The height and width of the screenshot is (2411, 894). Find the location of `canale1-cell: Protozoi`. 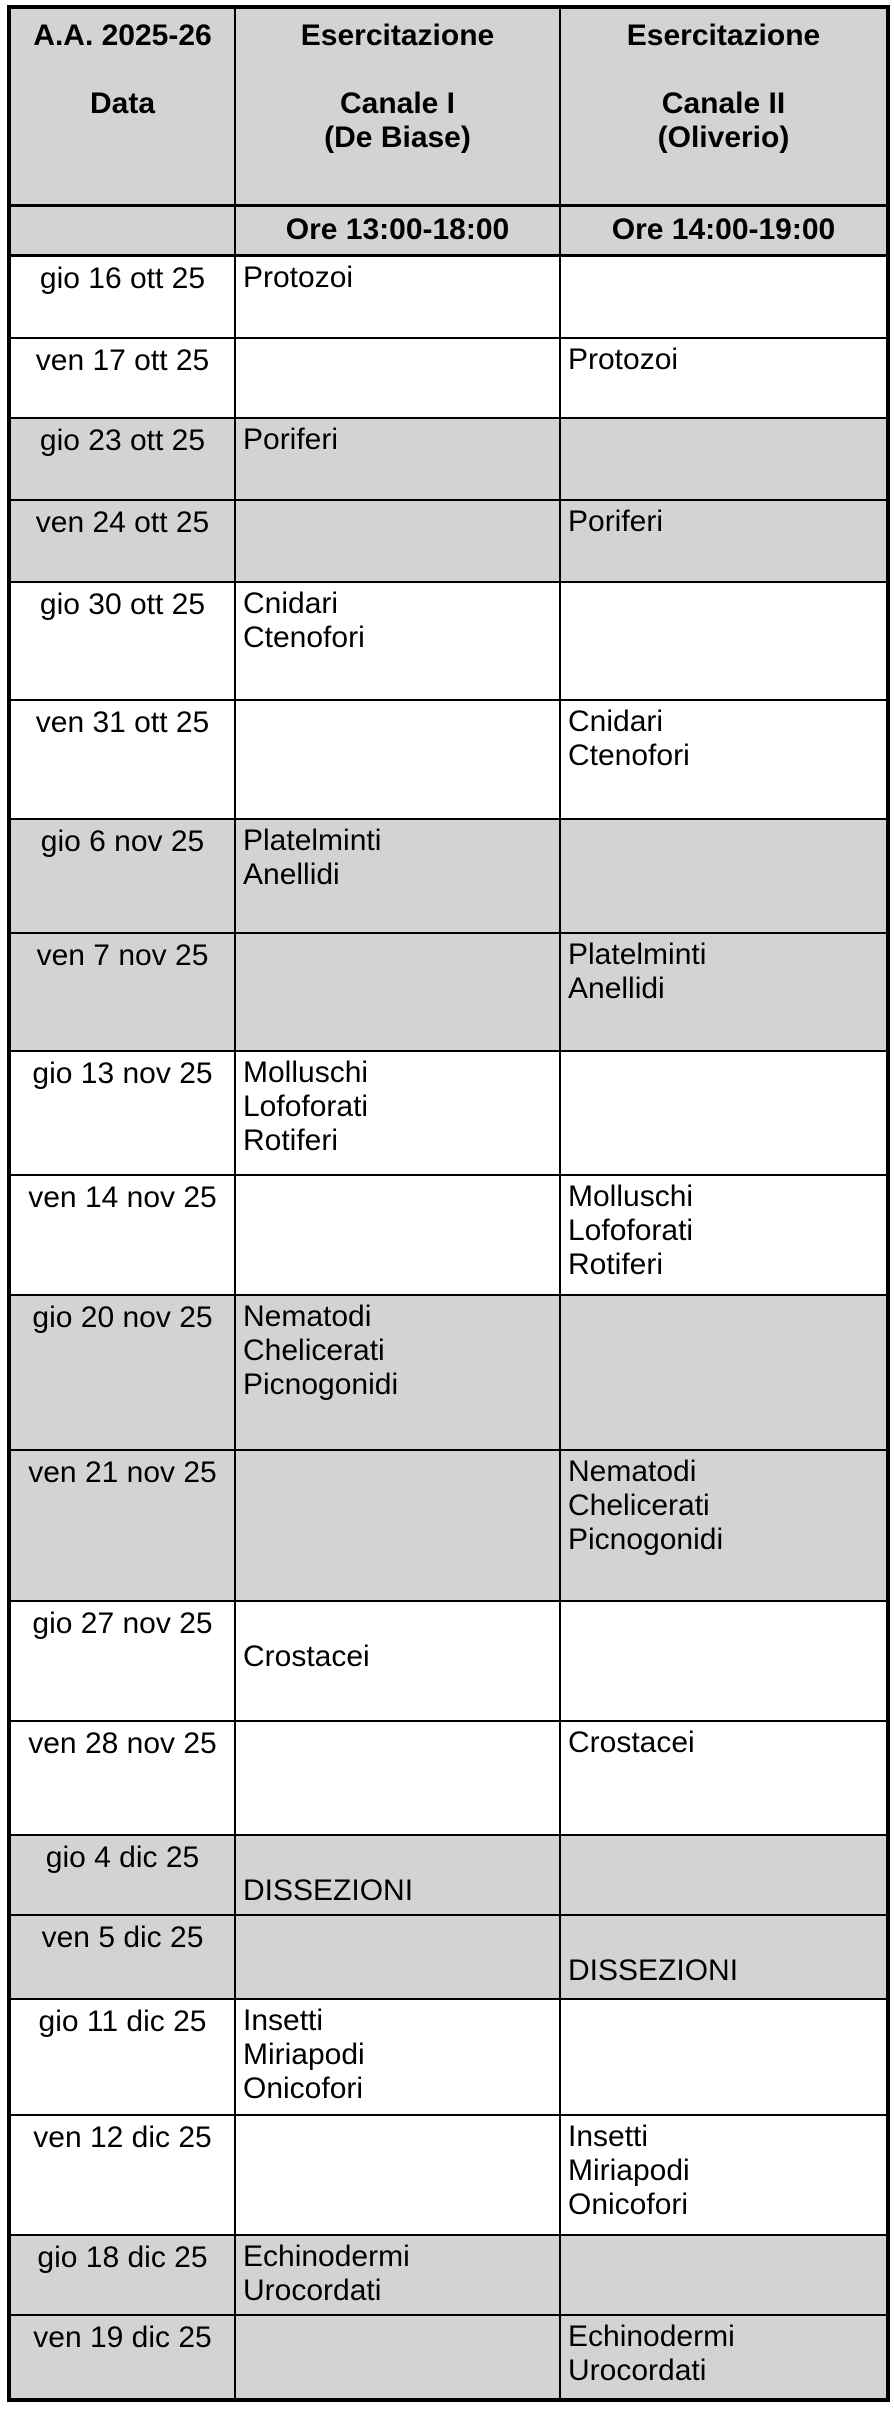

canale1-cell: Protozoi is located at coordinates (397, 296).